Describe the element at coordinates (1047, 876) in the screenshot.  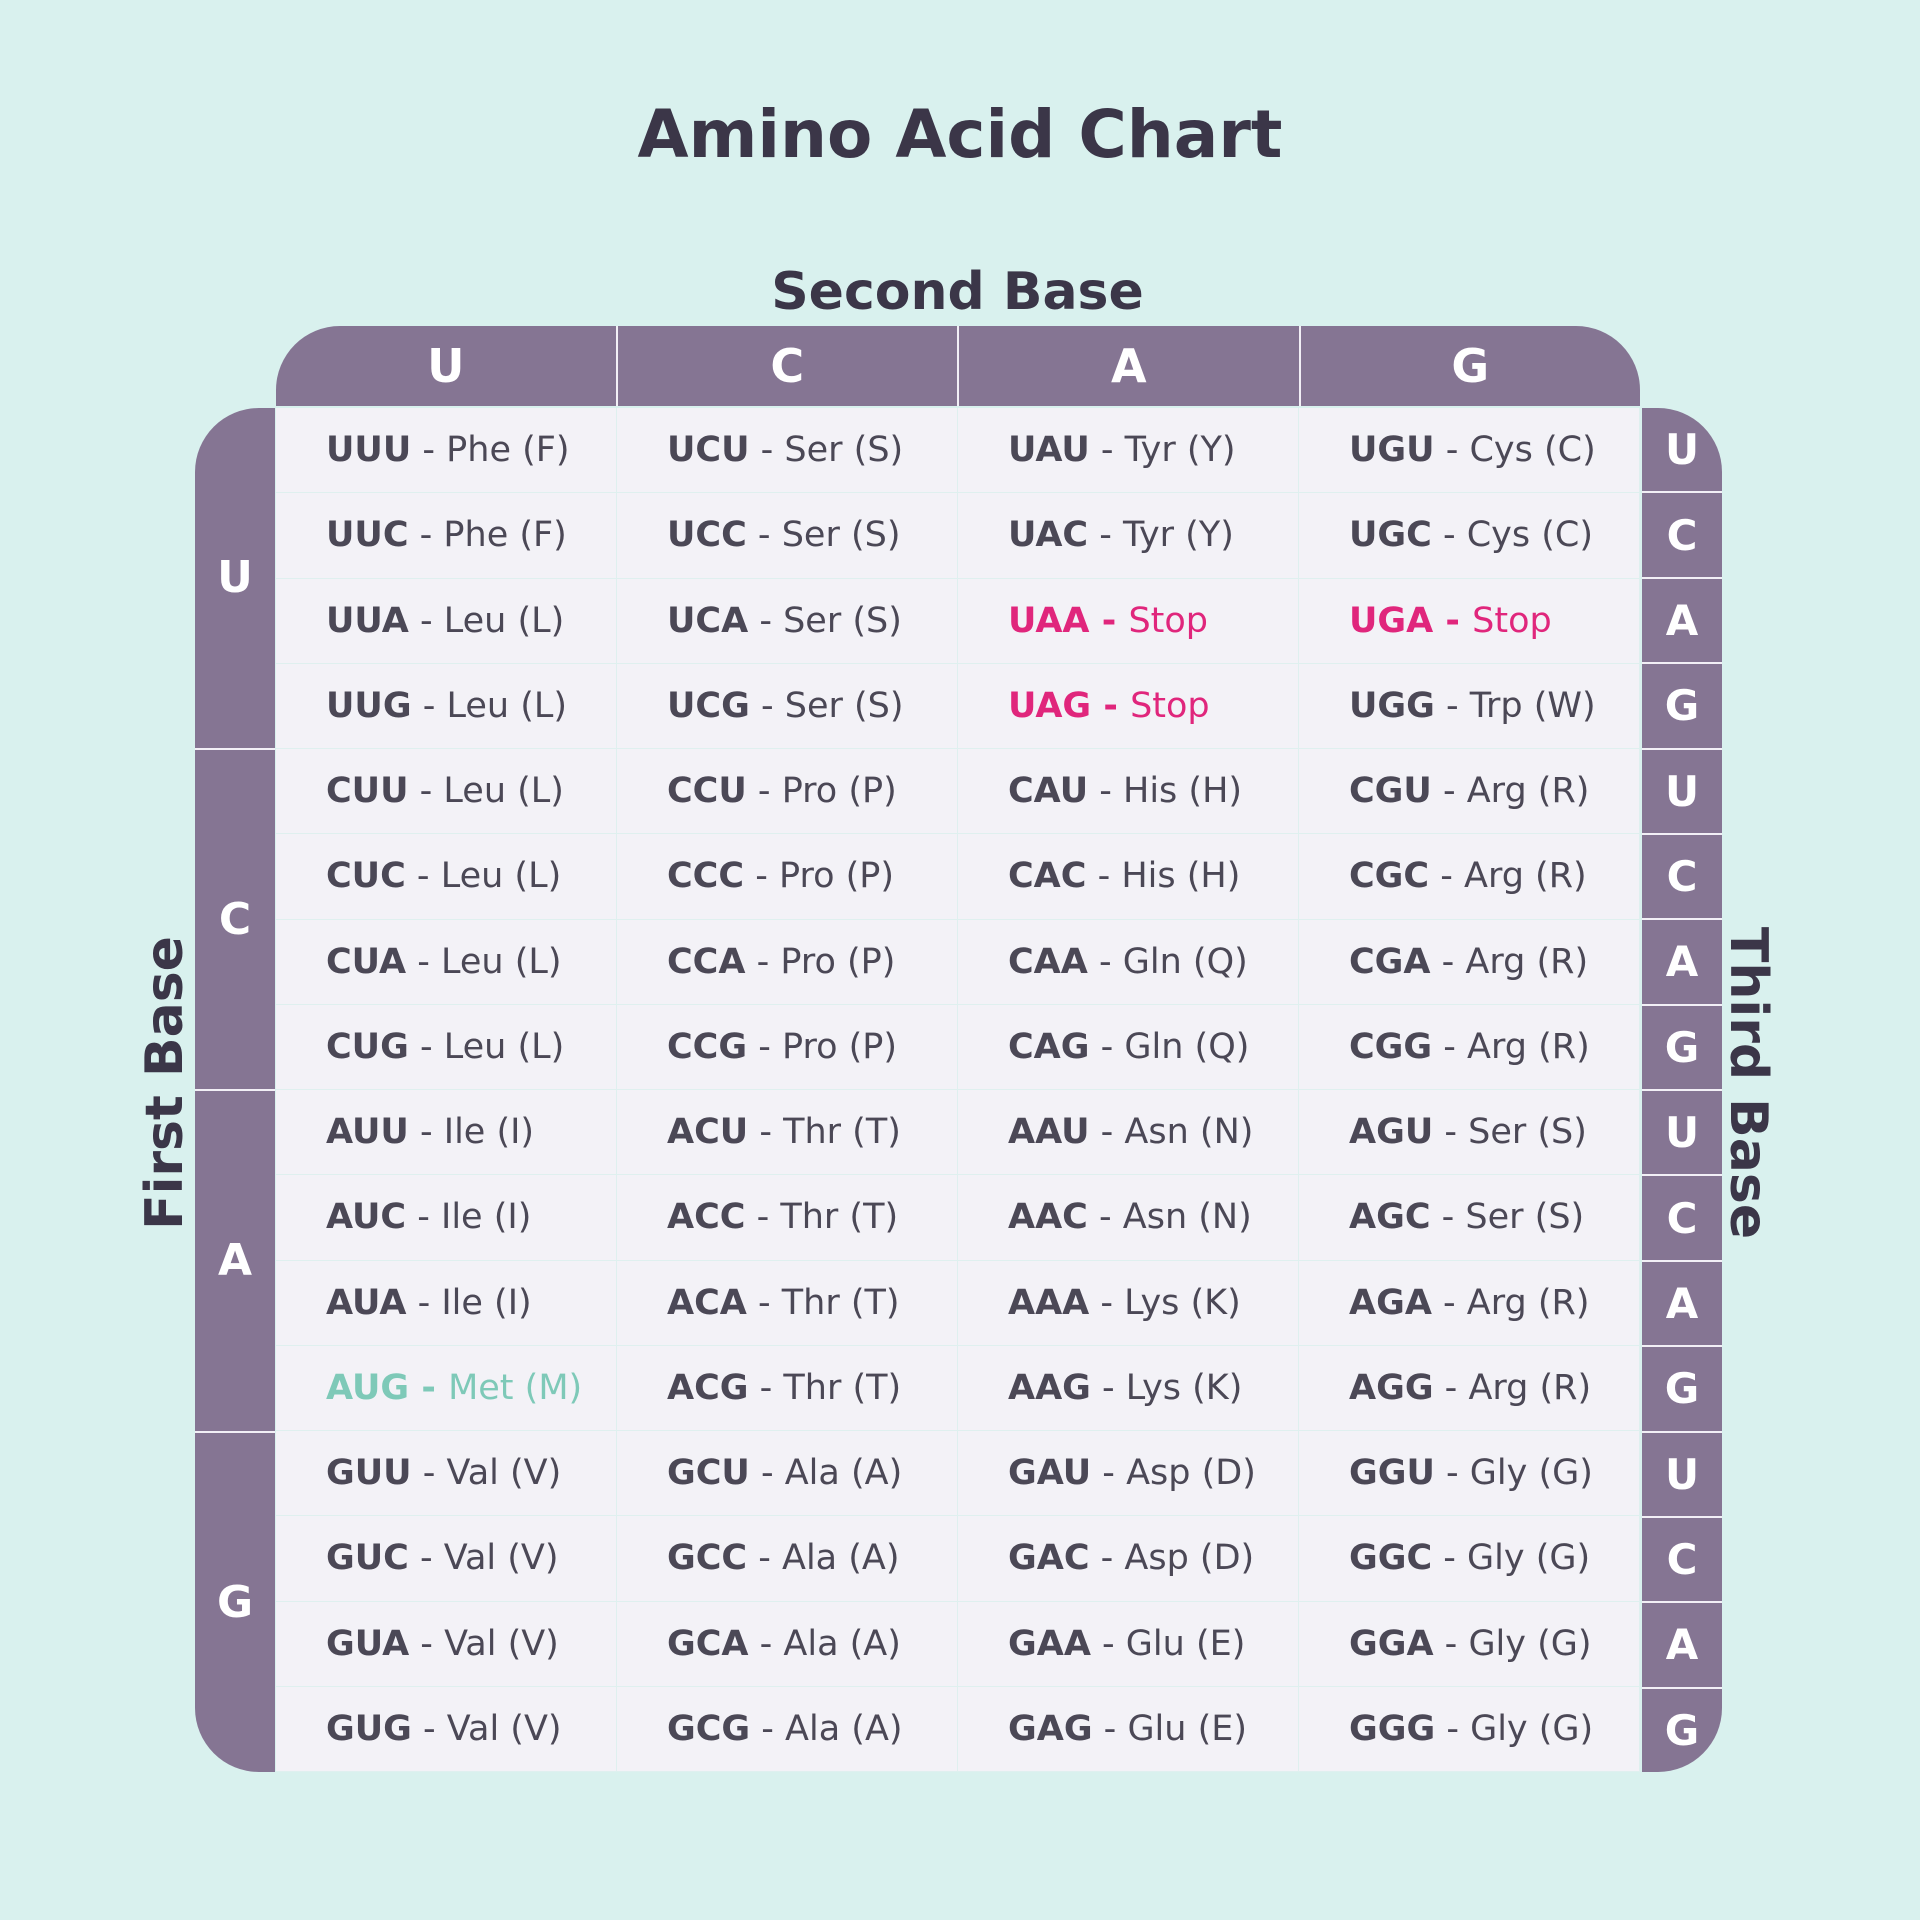
I see `codon-code: CAC` at that location.